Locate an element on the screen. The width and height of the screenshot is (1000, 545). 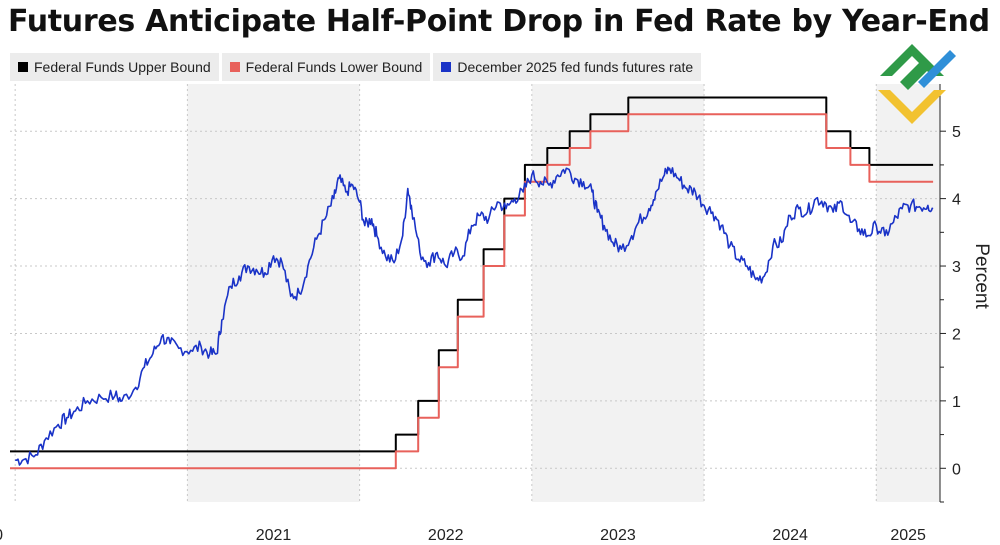
logo-blue-arrow is located at coordinates (937, 69).